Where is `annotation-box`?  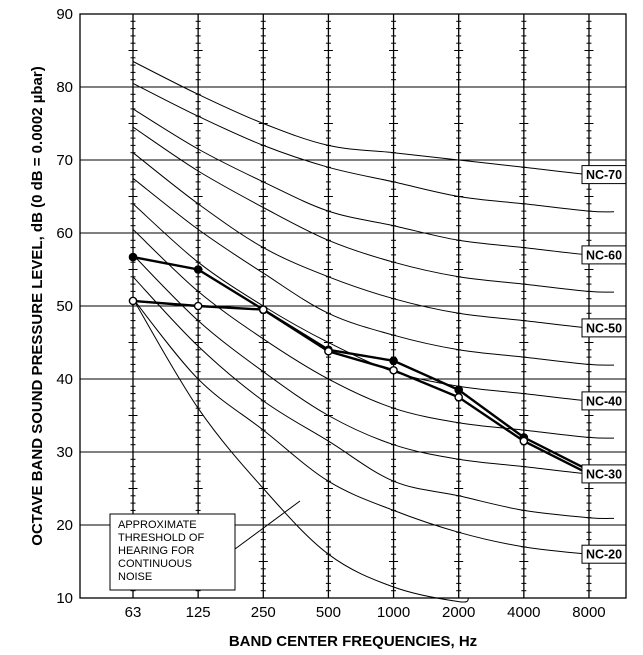 annotation-box is located at coordinates (172, 552).